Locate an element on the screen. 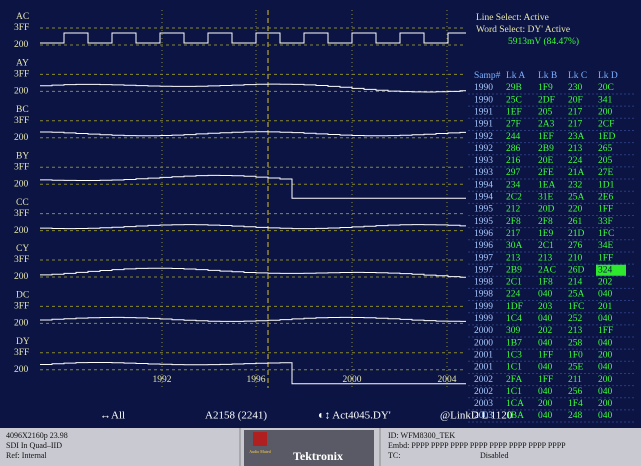 This screenshot has height=466, width=641. ref: Ref: Internal is located at coordinates (26, 455).